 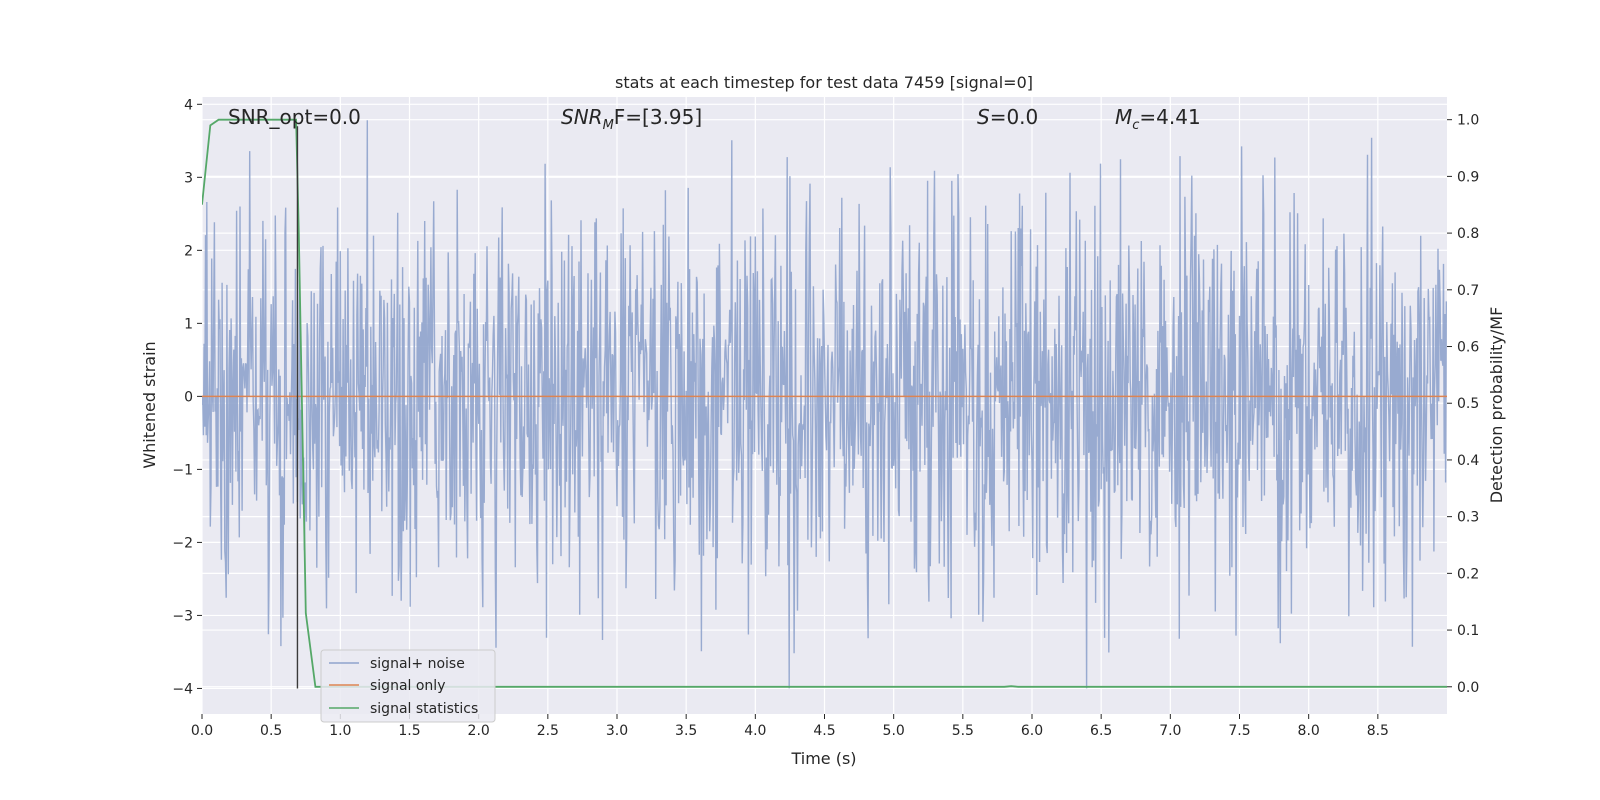 I want to click on legend-label-signal-statistics: signal statistics, so click(x=424, y=709).